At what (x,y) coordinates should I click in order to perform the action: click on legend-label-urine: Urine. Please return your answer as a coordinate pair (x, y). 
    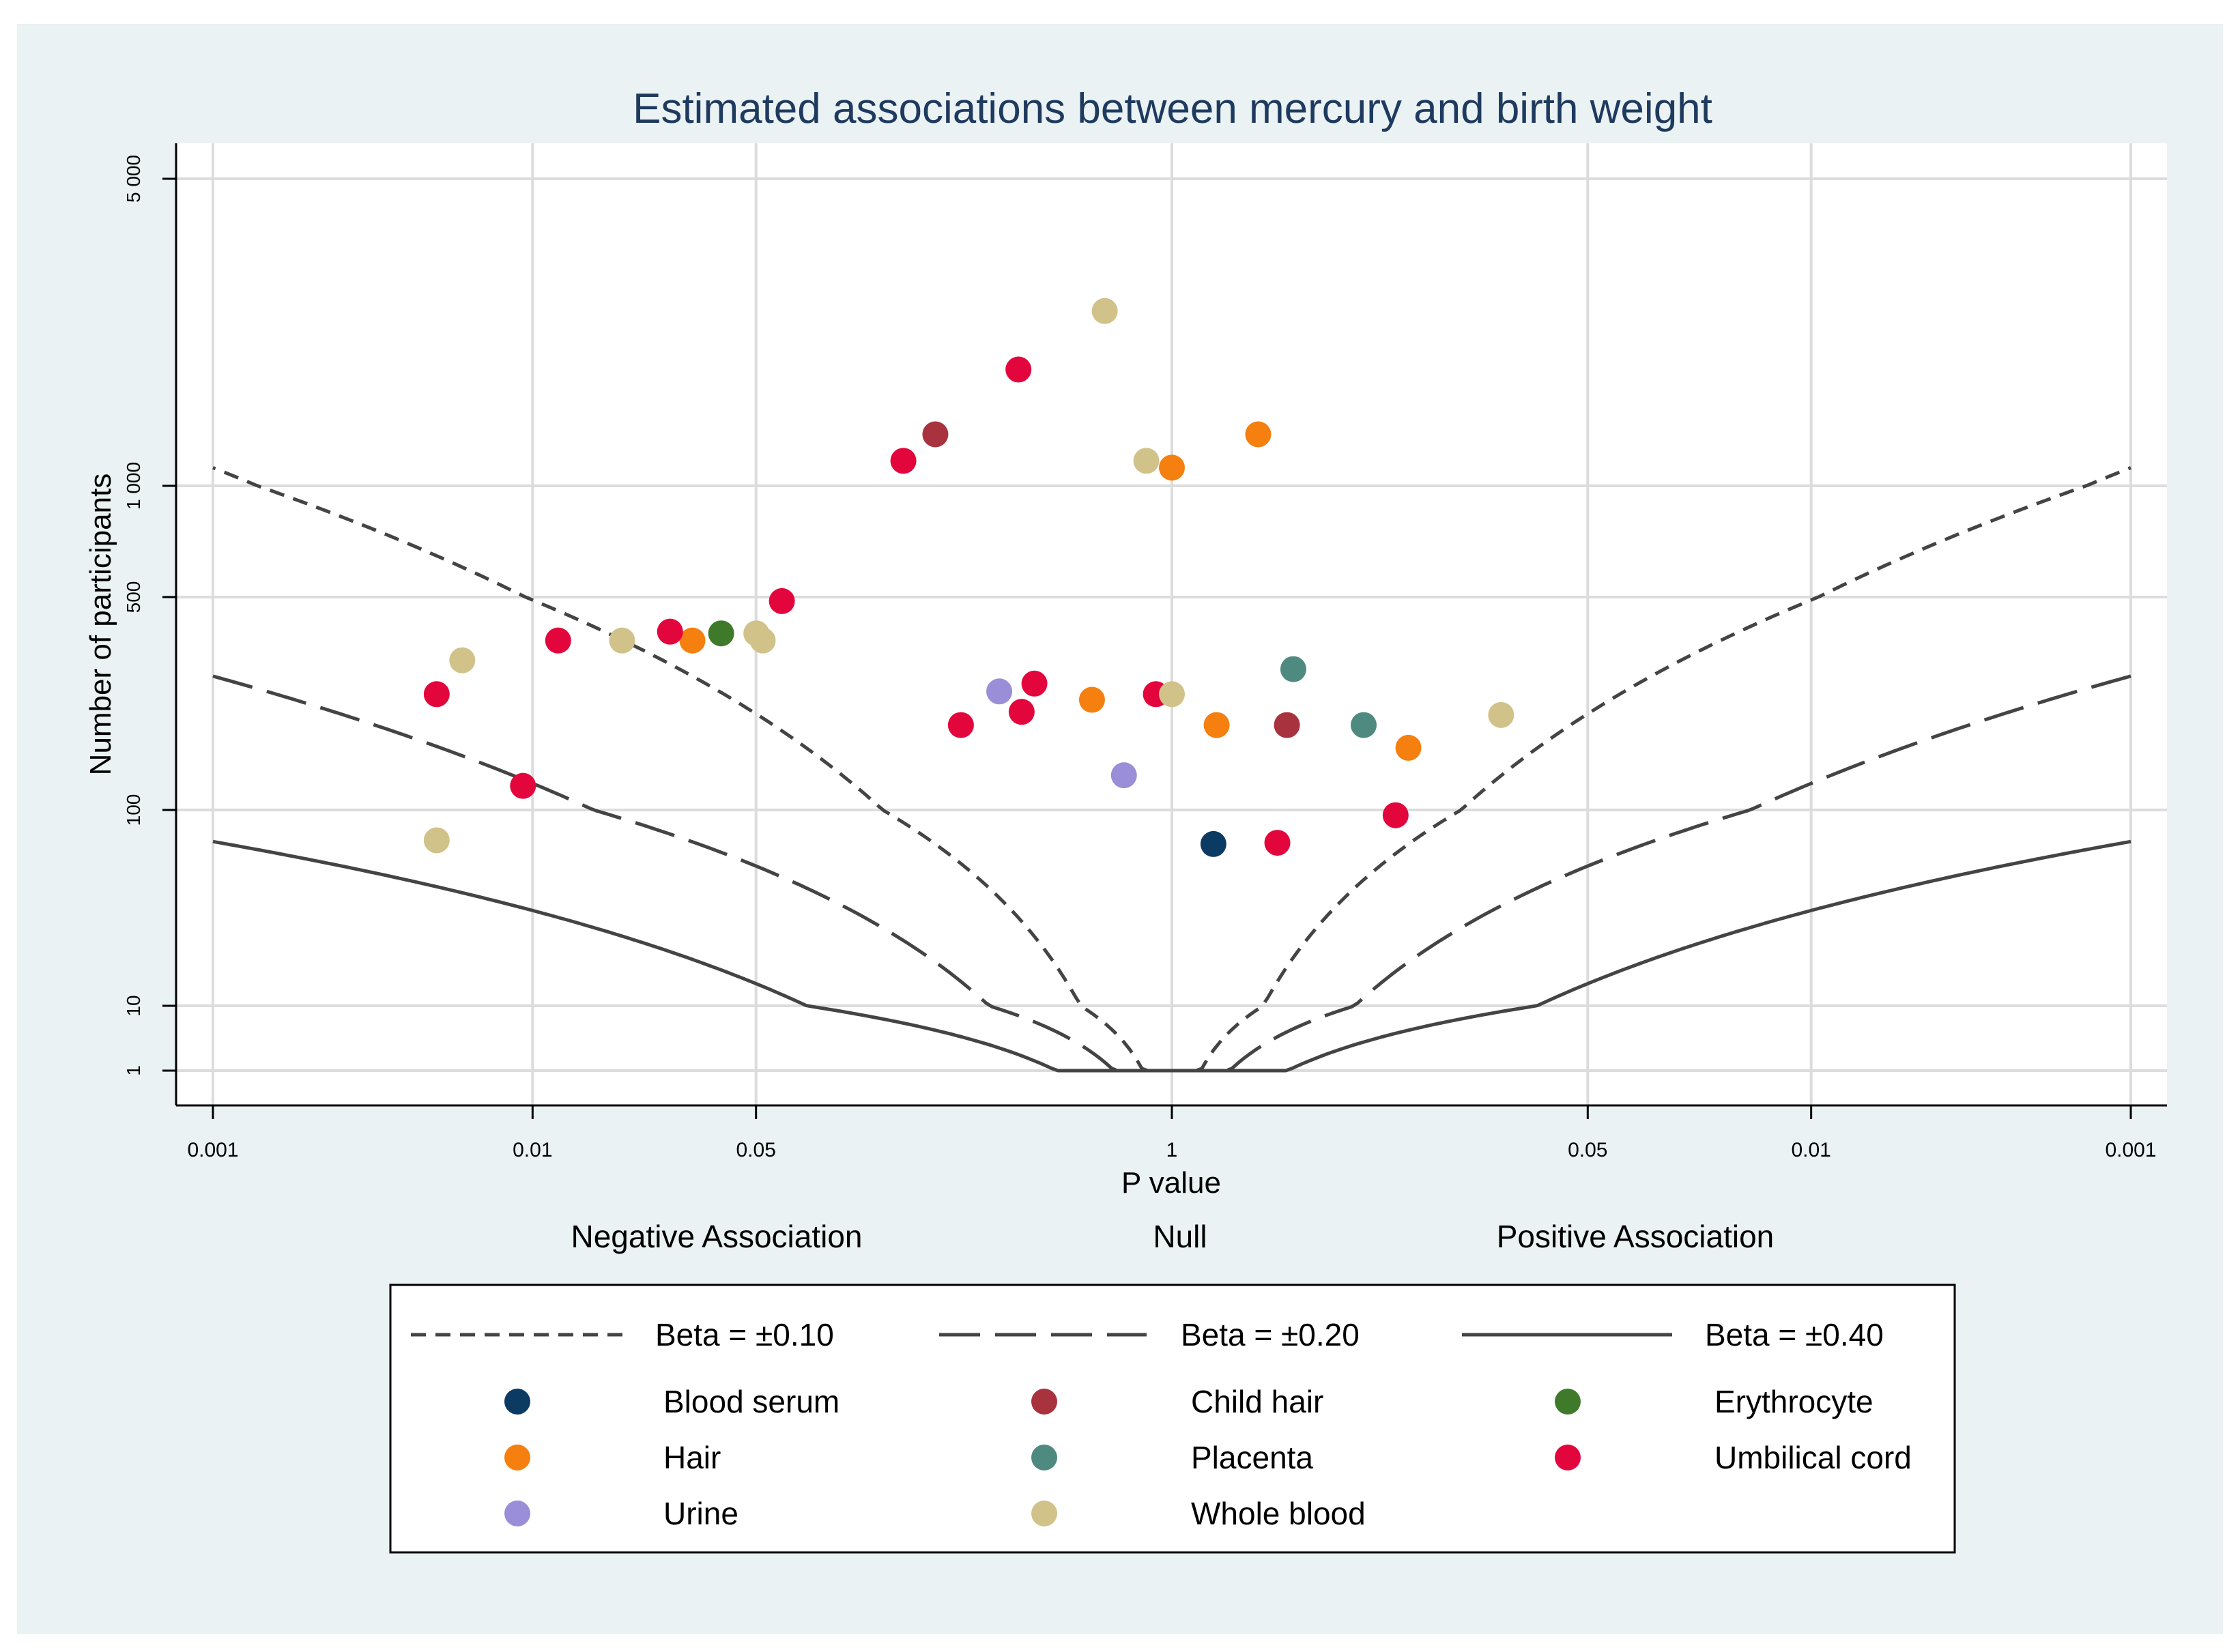
    Looking at the image, I should click on (700, 1513).